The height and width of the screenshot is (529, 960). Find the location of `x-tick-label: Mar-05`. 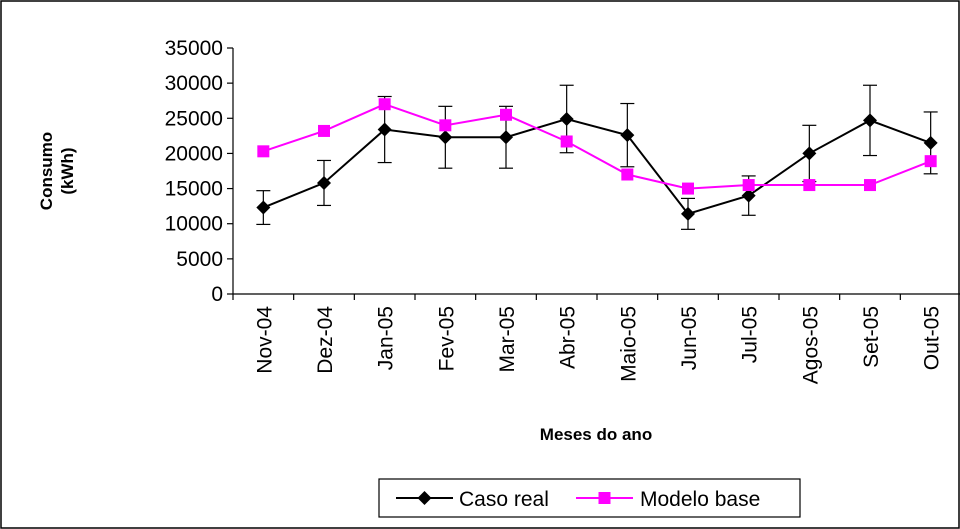

x-tick-label: Mar-05 is located at coordinates (507, 339).